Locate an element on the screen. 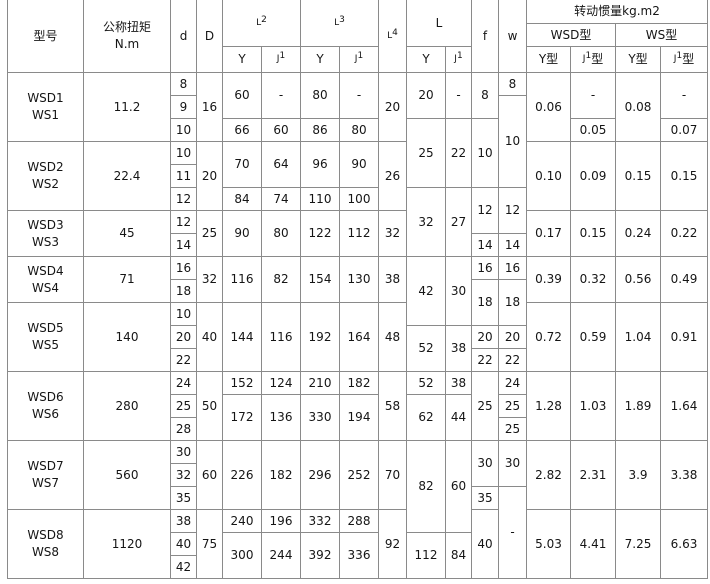 Image resolution: width=710 pixels, height=584 pixels. inertia-ws-Y-cell: 0.15 is located at coordinates (638, 176).